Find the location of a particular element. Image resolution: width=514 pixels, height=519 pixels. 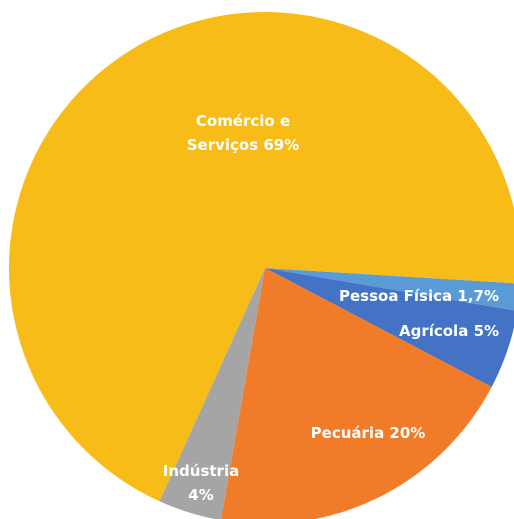

slice-label: Comércio e Serviços 69% is located at coordinates (243, 133).